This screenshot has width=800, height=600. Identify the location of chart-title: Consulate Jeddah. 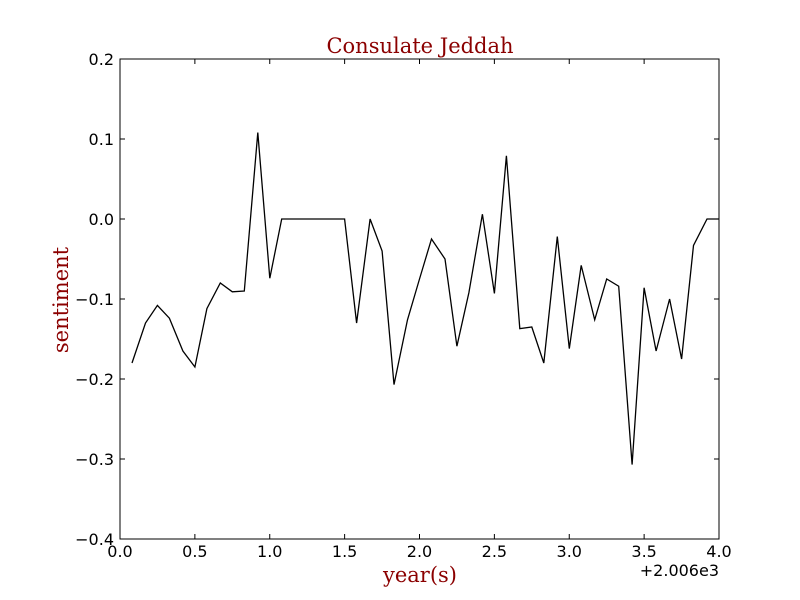
(419, 46).